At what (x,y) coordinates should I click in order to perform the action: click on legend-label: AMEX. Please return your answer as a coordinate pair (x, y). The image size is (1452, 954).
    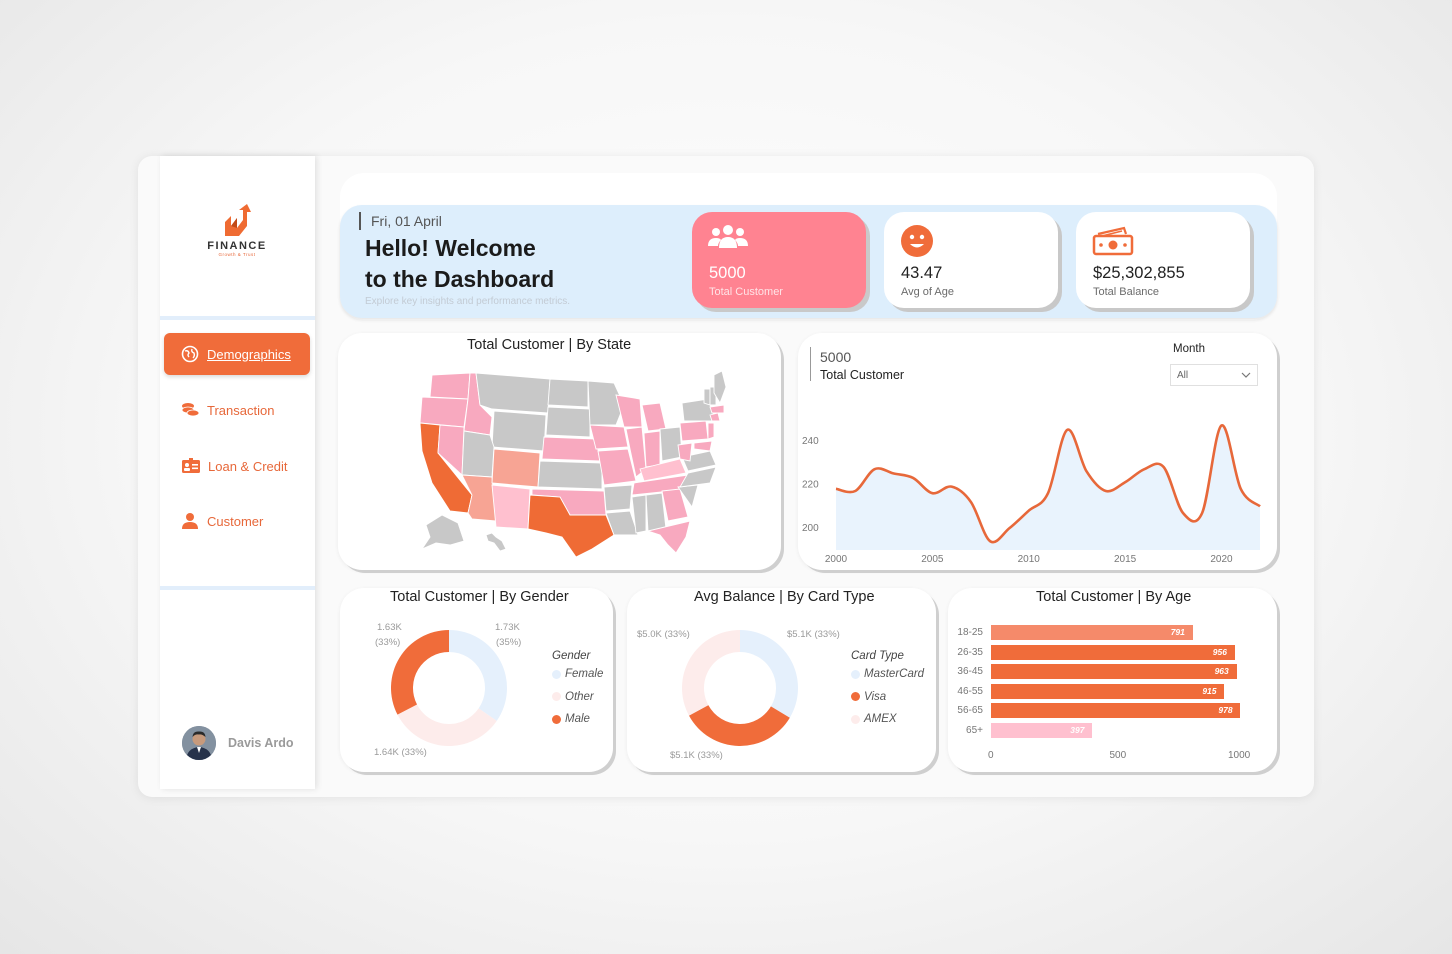
    Looking at the image, I should click on (880, 719).